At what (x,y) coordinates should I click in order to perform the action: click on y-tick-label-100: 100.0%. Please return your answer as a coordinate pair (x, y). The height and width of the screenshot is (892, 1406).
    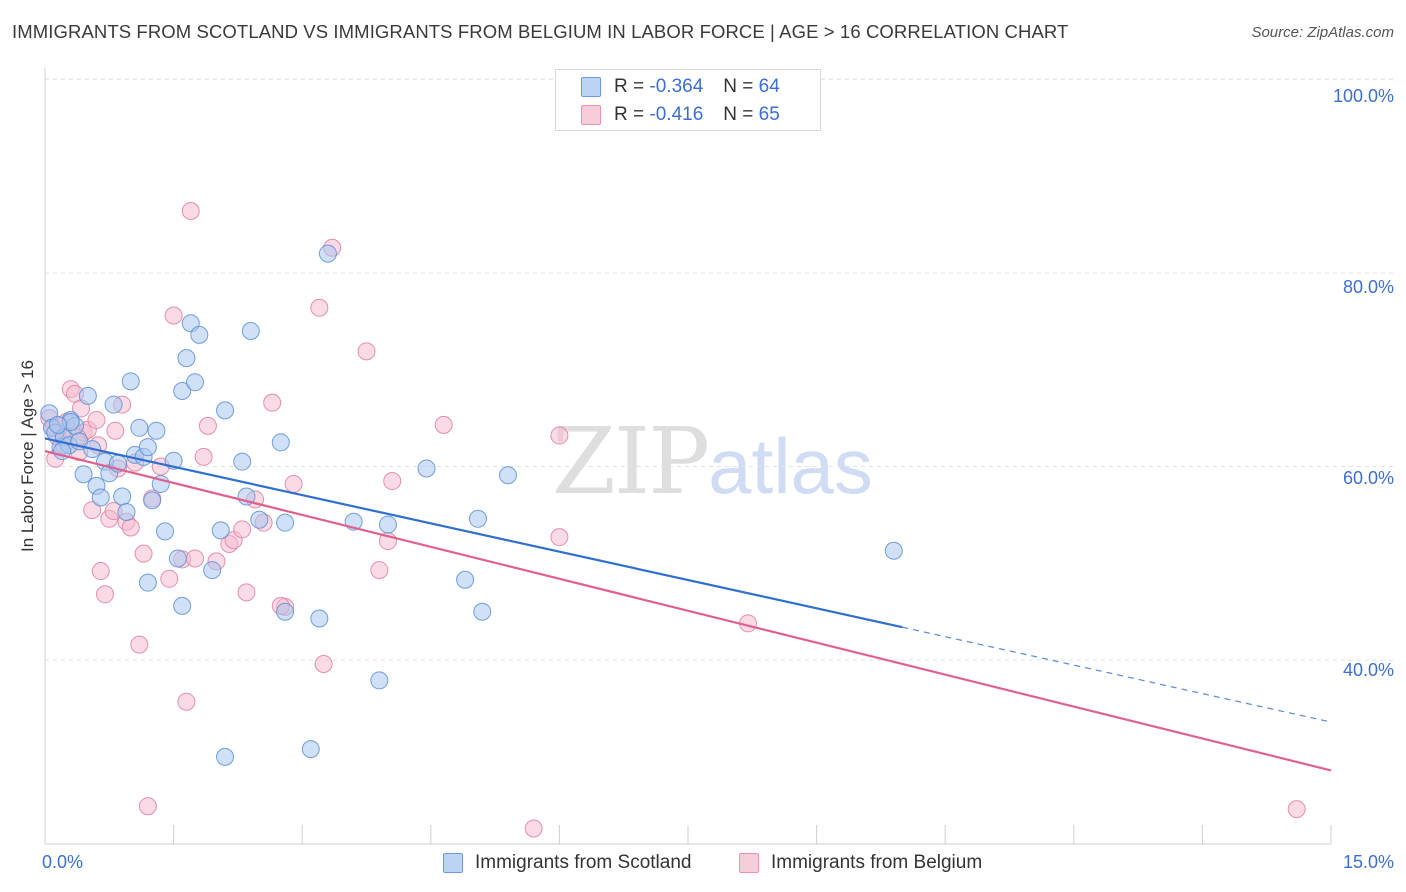
    Looking at the image, I should click on (1363, 96).